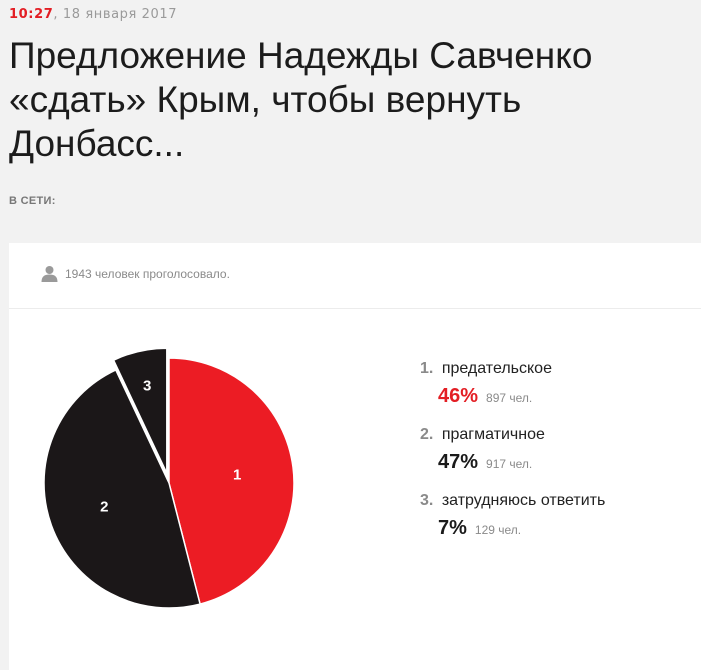  I want to click on votes-summary: 1943 человек проголосовало., so click(135, 273).